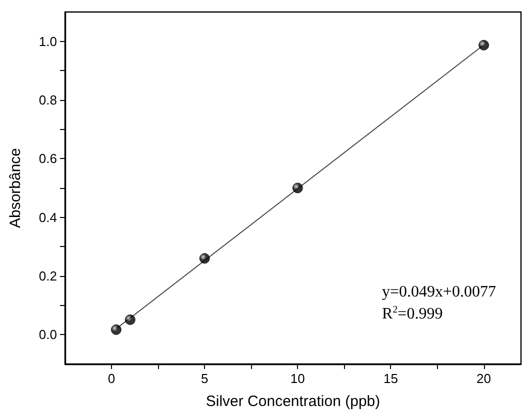 The width and height of the screenshot is (526, 415). I want to click on y-tick-label: 0.0, so click(47, 334).